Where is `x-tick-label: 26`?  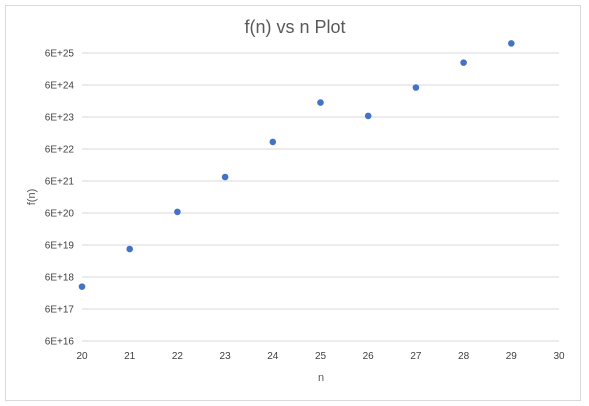 x-tick-label: 26 is located at coordinates (369, 356).